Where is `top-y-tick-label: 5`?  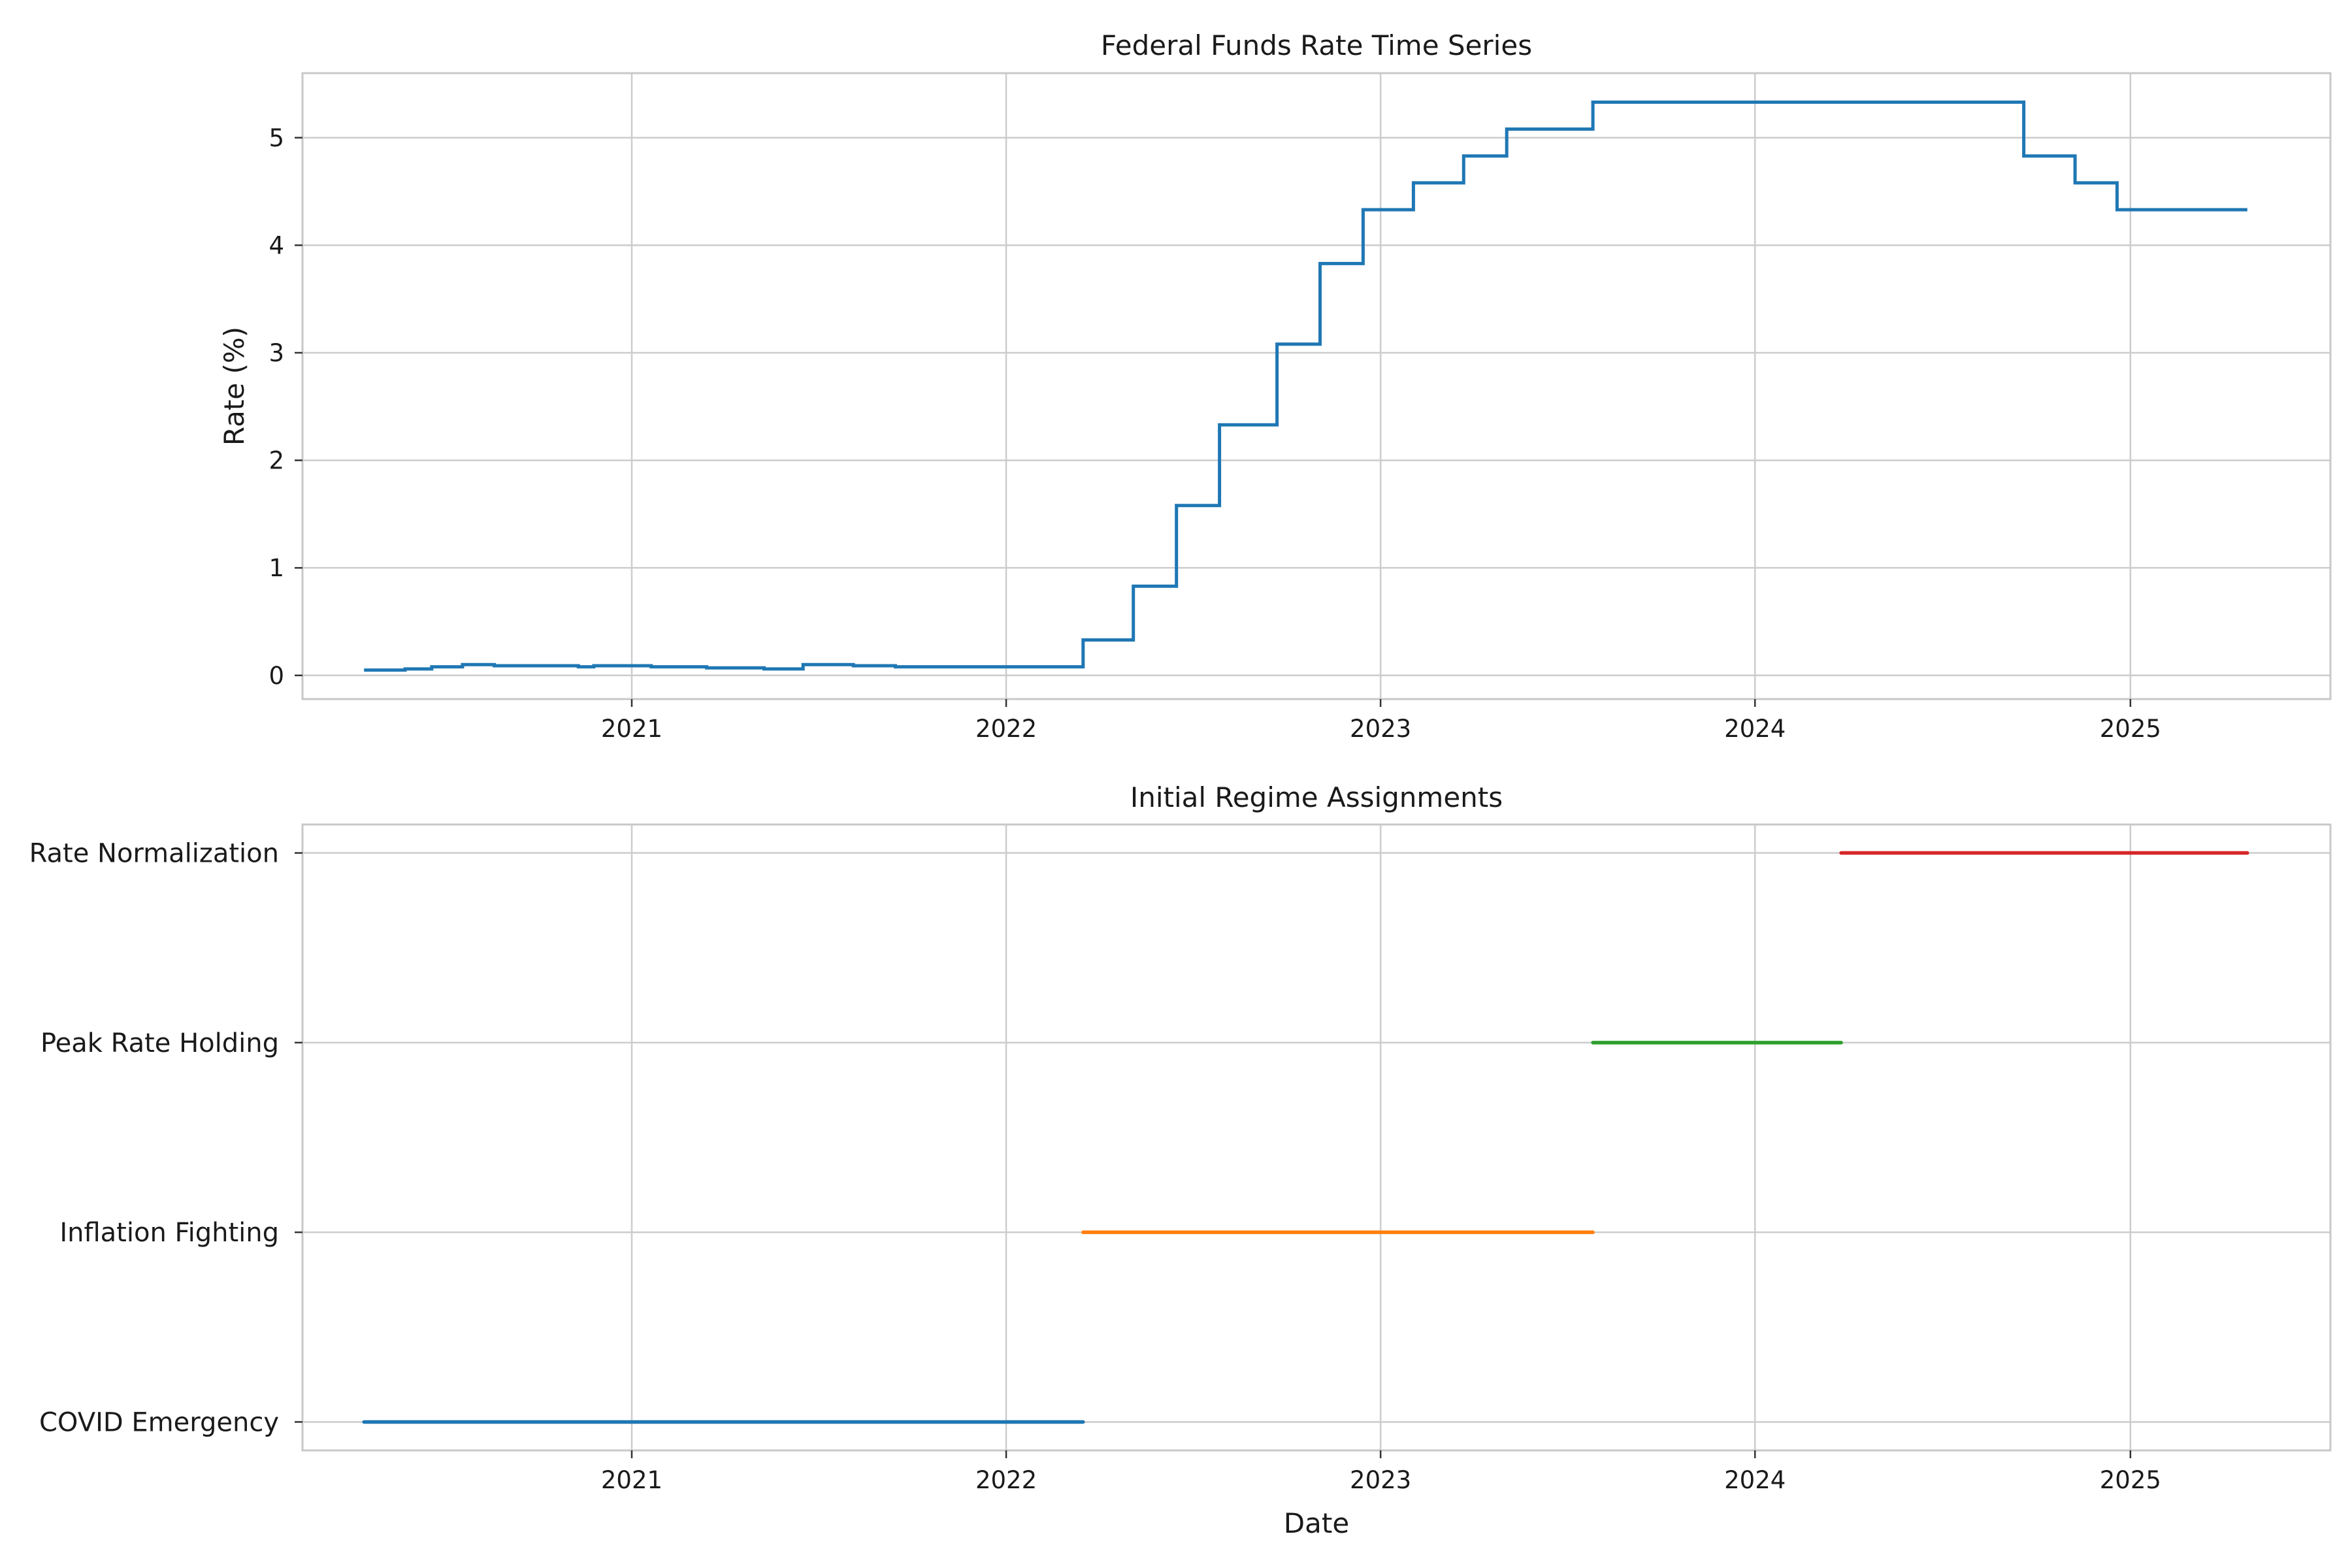 top-y-tick-label: 5 is located at coordinates (276, 138).